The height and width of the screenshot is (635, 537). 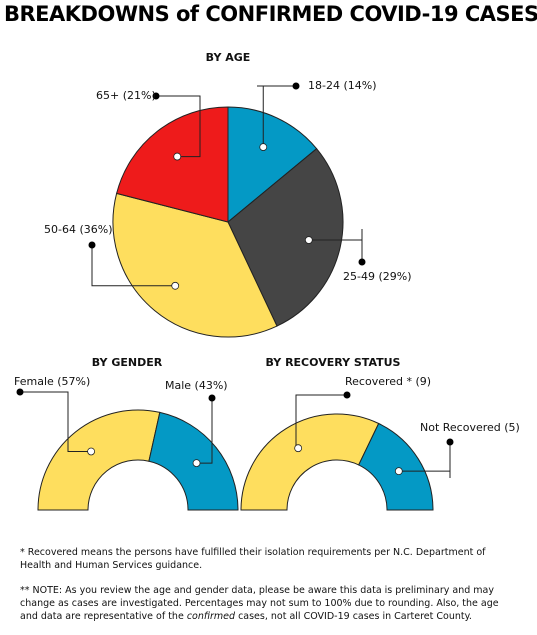 I want to click on slice-label: 50-64 (36%), so click(x=78, y=229).